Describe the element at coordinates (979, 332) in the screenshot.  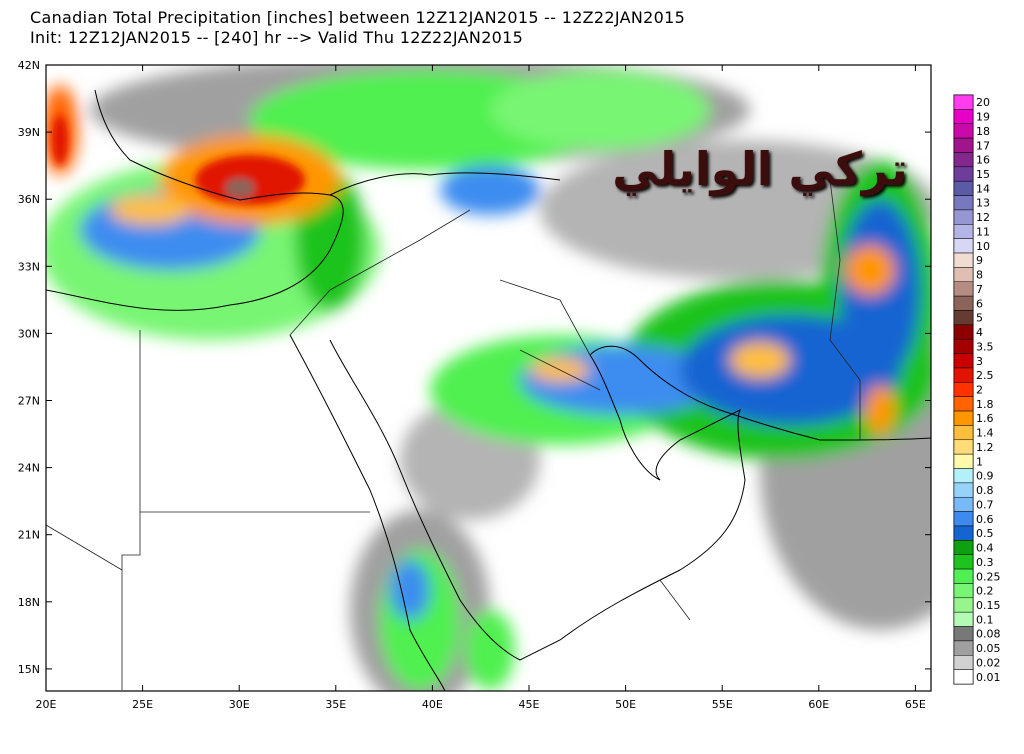
I see `colorbar-label: 4` at that location.